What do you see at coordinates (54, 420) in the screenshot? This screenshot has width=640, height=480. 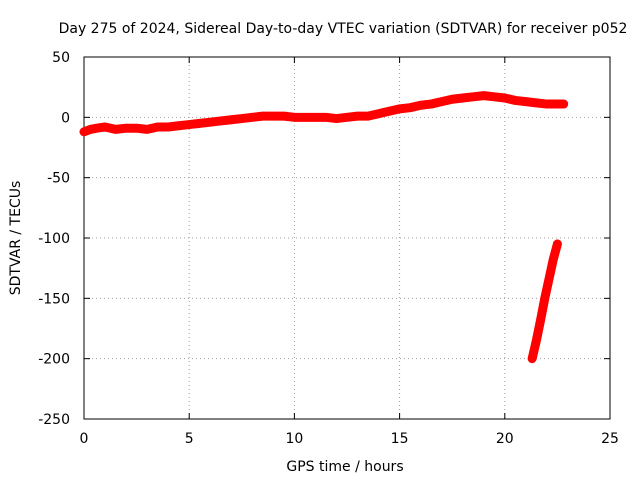 I see `y-tick-label: -250` at bounding box center [54, 420].